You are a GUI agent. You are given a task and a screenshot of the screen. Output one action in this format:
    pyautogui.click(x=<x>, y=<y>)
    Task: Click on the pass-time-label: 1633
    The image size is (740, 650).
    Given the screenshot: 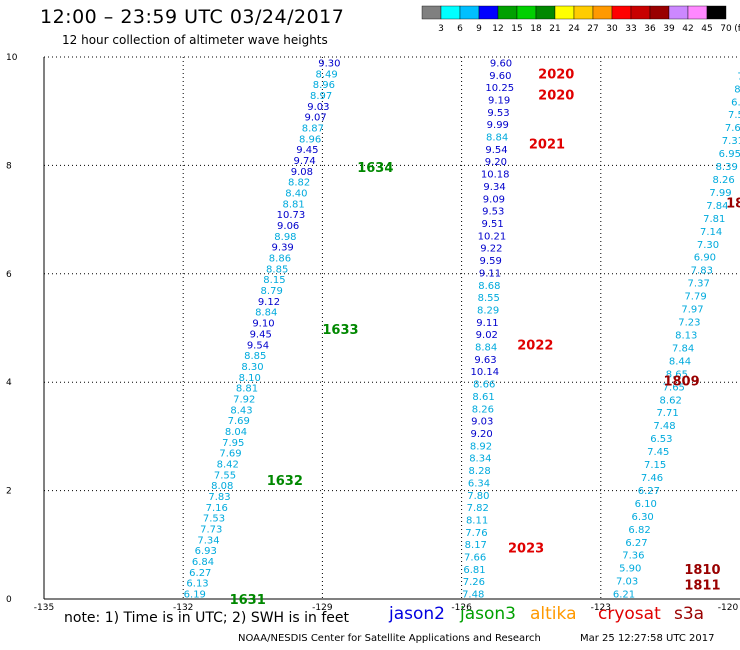 What is the action you would take?
    pyautogui.click(x=340, y=330)
    